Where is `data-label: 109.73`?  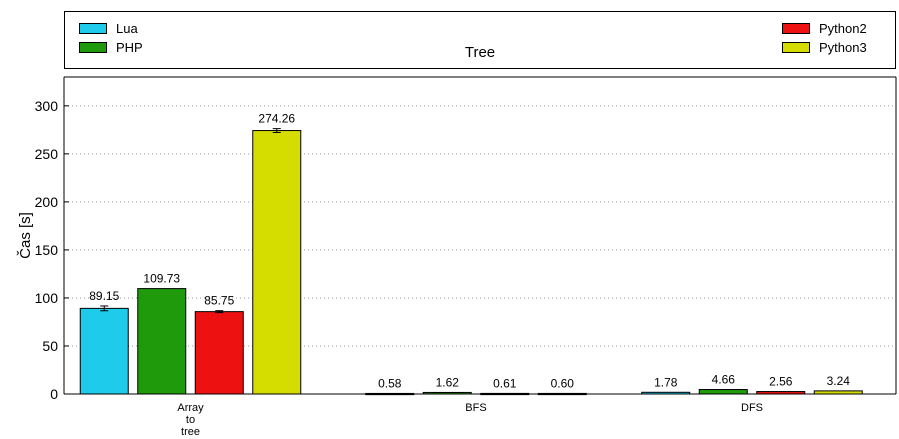 data-label: 109.73 is located at coordinates (161, 279).